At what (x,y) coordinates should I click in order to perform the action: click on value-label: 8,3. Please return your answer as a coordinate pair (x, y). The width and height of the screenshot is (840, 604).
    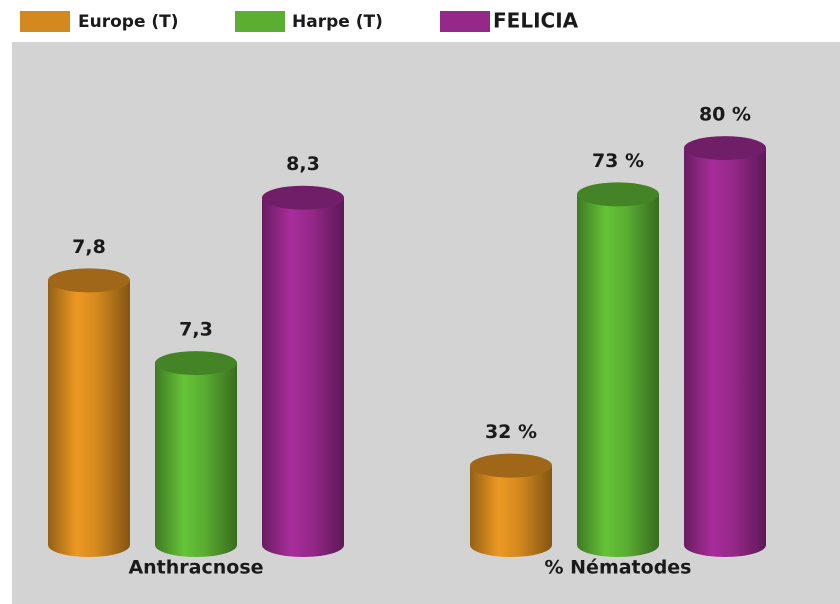
    Looking at the image, I should click on (303, 164).